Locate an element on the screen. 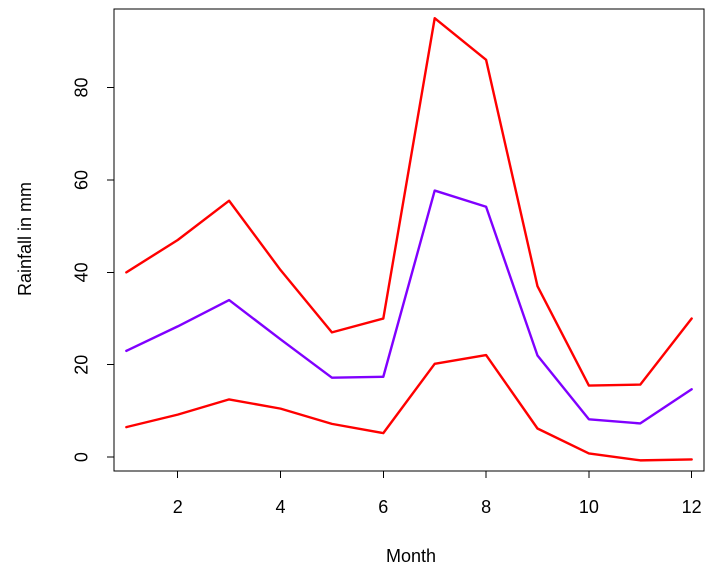 This screenshot has height=571, width=718. x-axis: 2 4 6 8 10 12 is located at coordinates (437, 493).